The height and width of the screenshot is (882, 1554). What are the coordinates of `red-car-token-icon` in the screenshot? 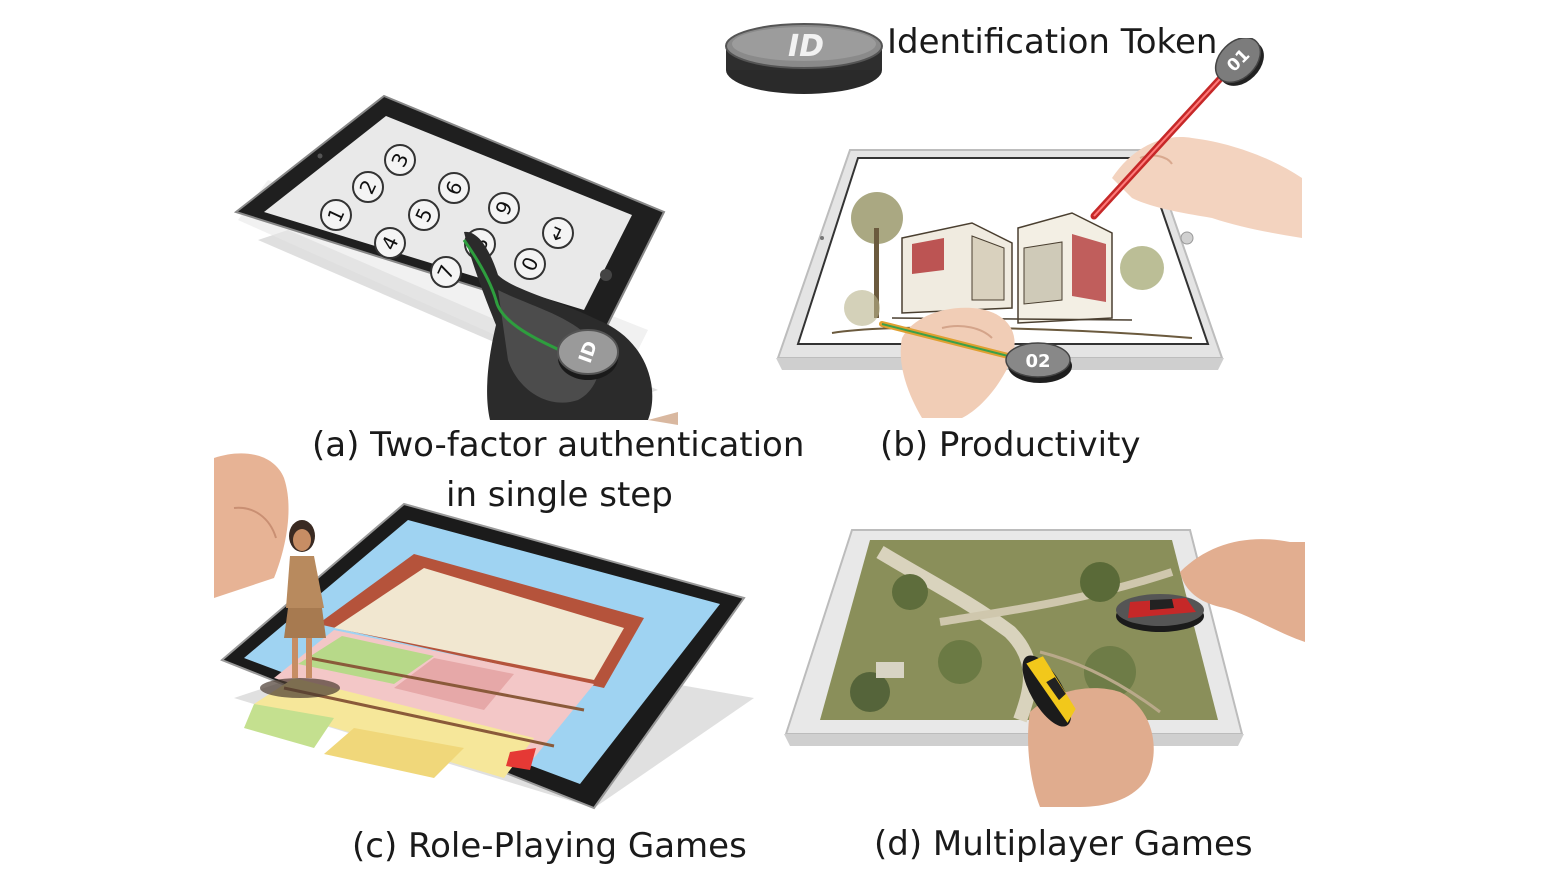 It's located at (1160, 613).